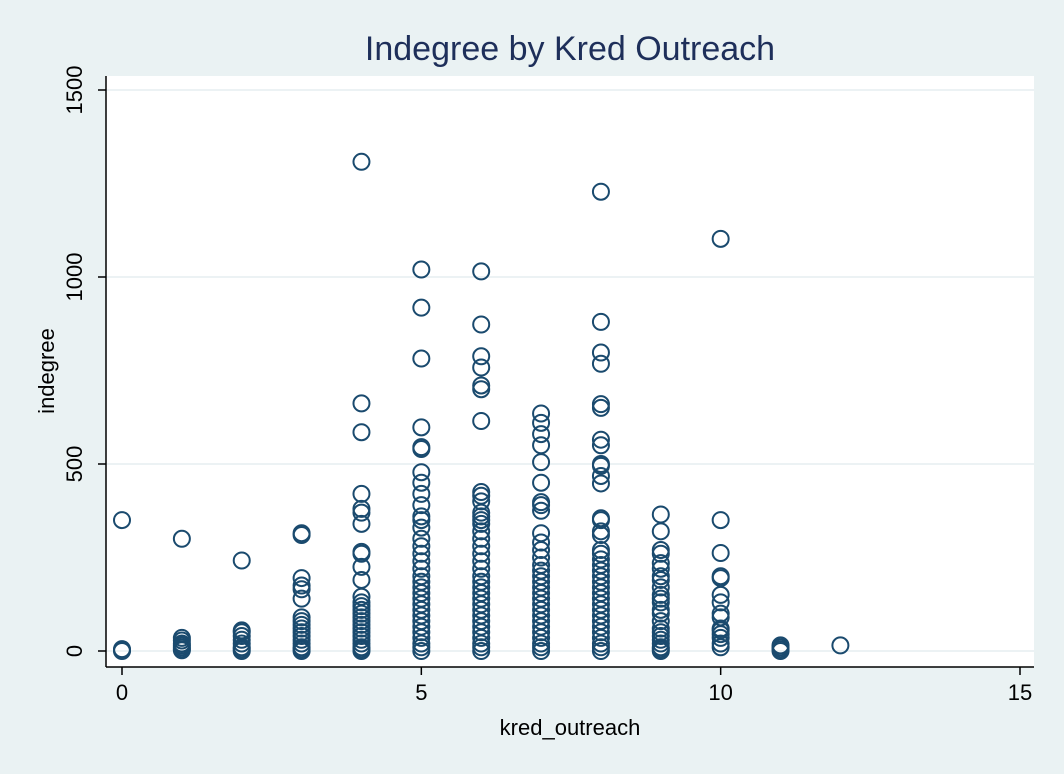 The height and width of the screenshot is (774, 1064). What do you see at coordinates (1020, 692) in the screenshot?
I see `x-tick-label: 15` at bounding box center [1020, 692].